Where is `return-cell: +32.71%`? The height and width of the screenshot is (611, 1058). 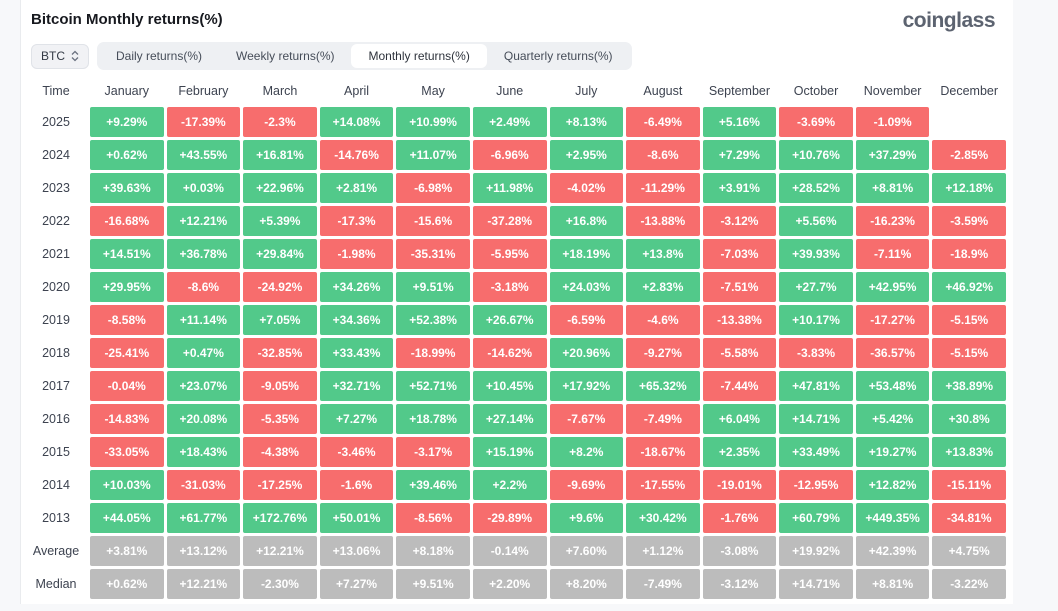 return-cell: +32.71% is located at coordinates (356, 386).